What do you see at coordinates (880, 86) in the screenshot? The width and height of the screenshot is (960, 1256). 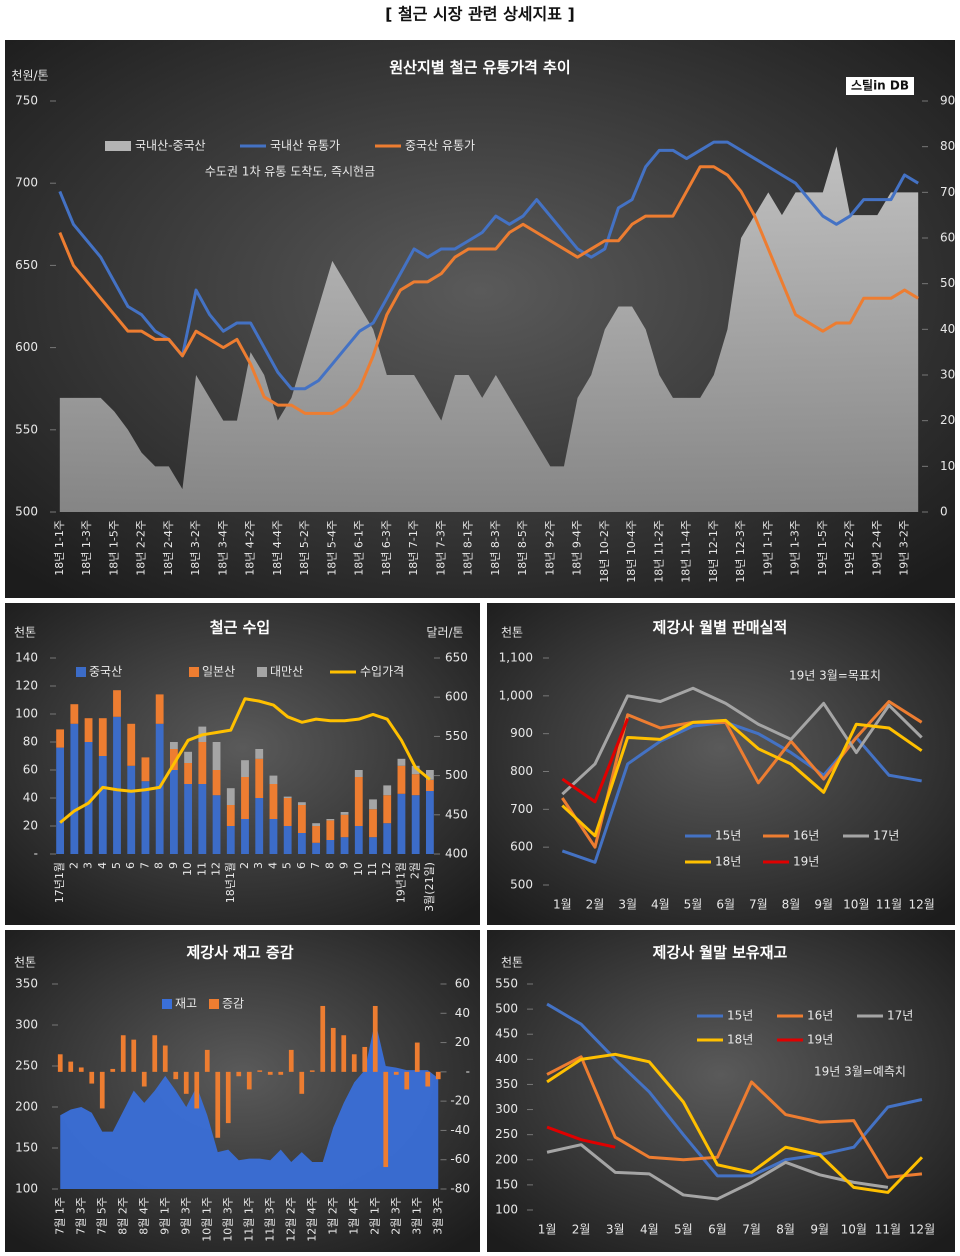 I see `logo: 스틸in DB` at bounding box center [880, 86].